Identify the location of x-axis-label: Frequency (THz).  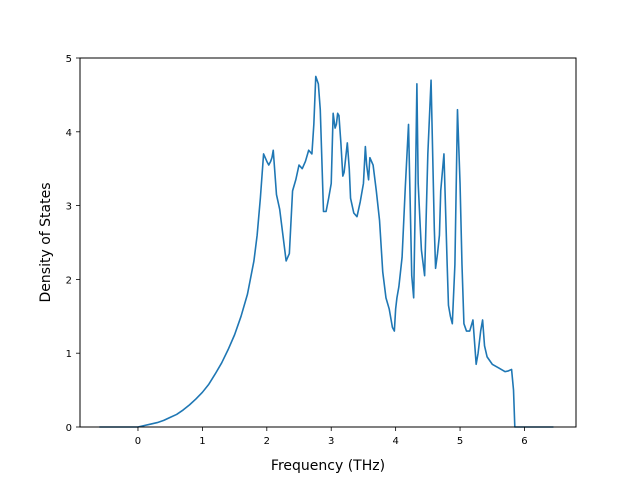
(328, 466).